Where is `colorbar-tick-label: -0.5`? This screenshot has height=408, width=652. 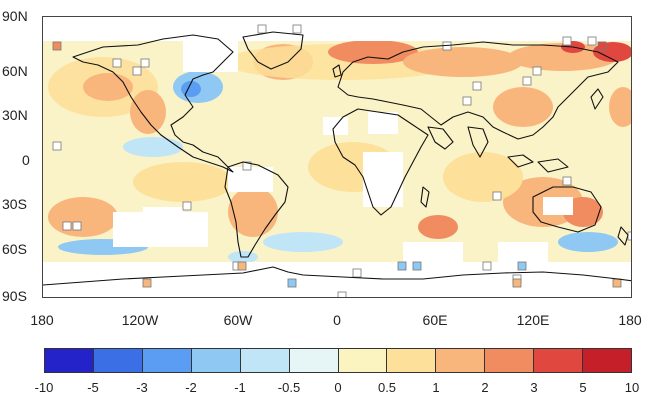
colorbar-tick-label: -0.5 is located at coordinates (289, 387).